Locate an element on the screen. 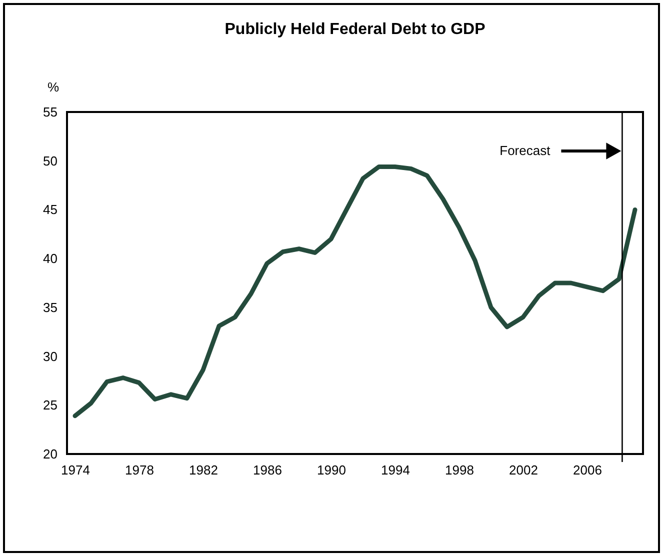  y-tick-label: 35 is located at coordinates (50, 307).